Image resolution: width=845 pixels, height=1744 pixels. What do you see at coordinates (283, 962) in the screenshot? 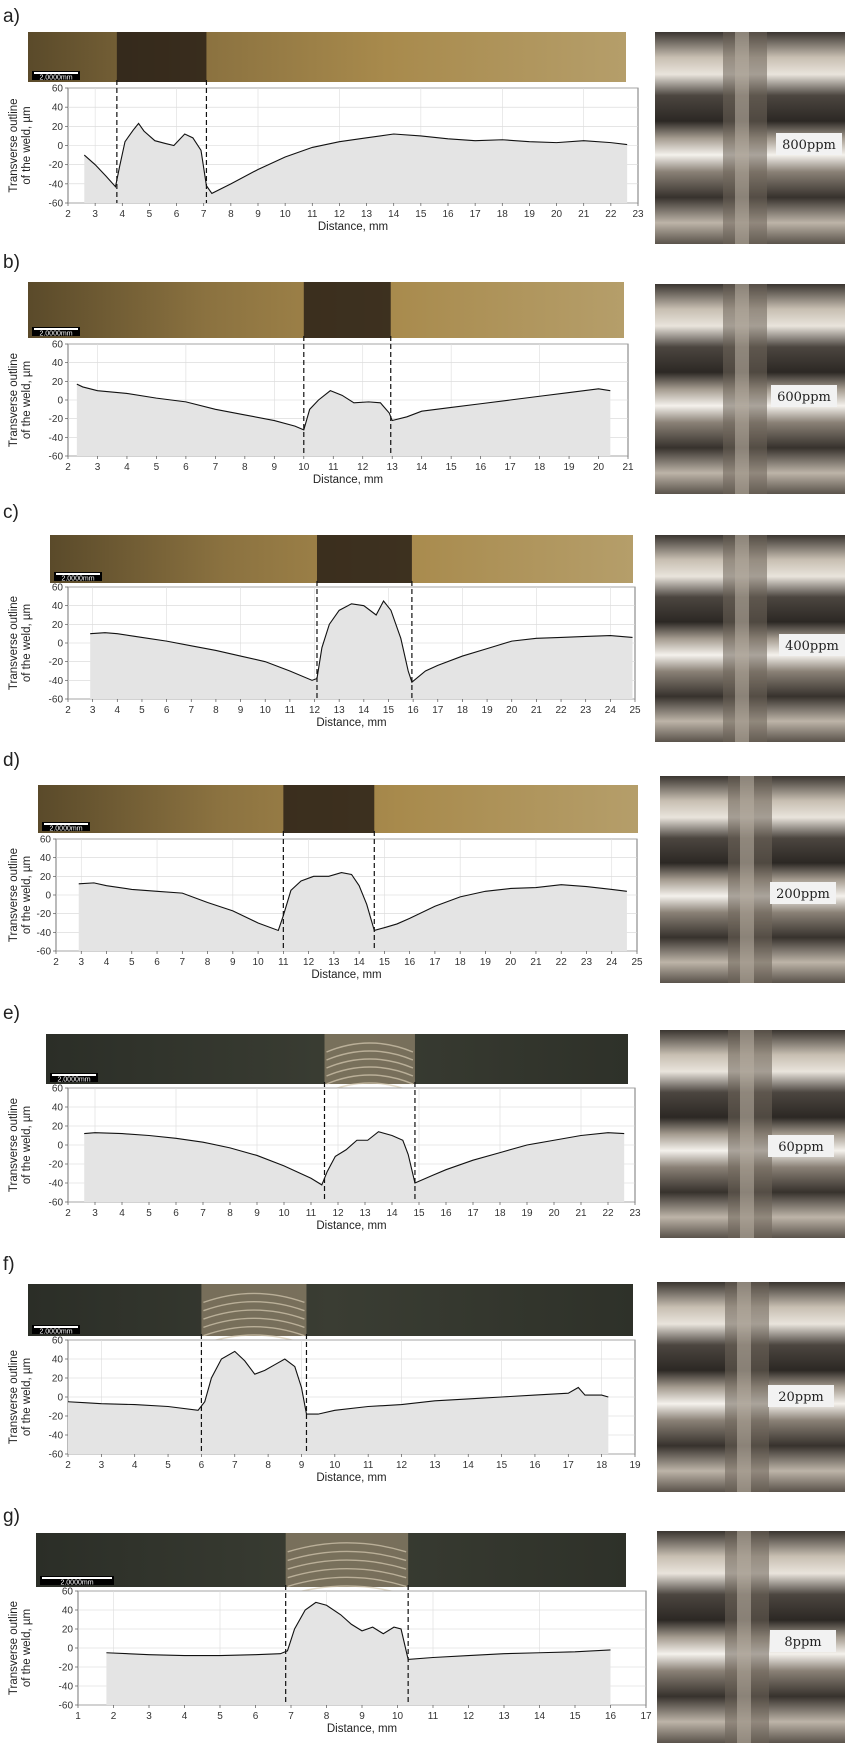
I see `x-tick-label: 11` at bounding box center [283, 962].